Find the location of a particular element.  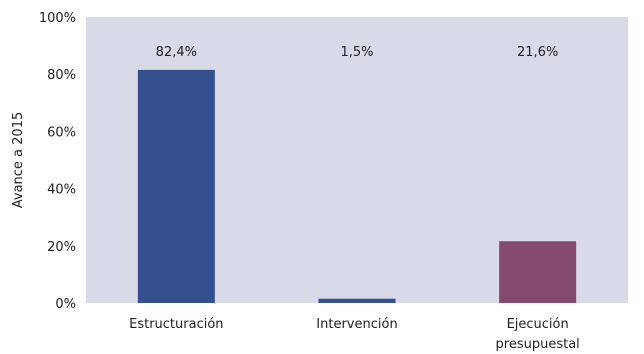

x-tick-label: Intervención is located at coordinates (356, 324).